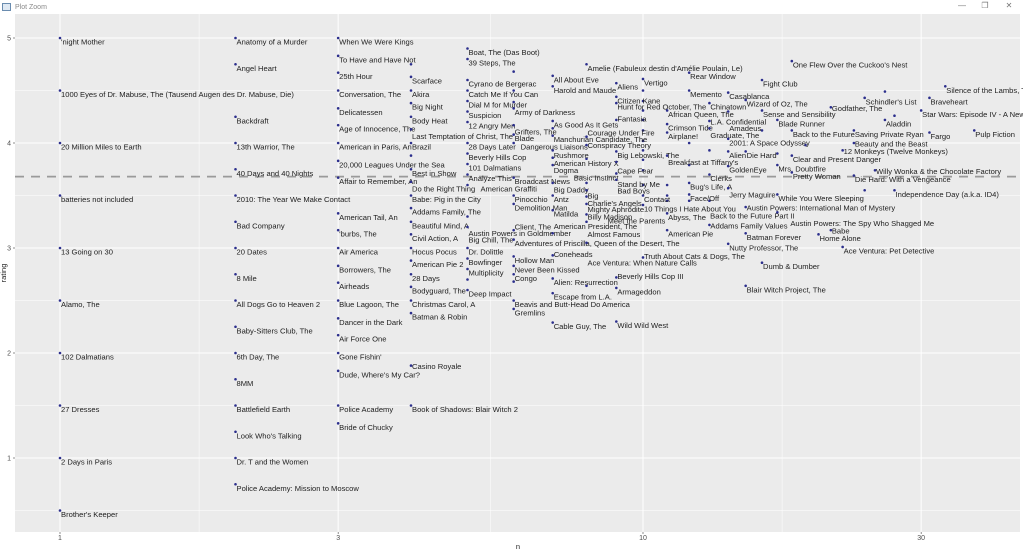 The width and height of the screenshot is (1023, 552). I want to click on point-label: Amadeus, so click(745, 128).